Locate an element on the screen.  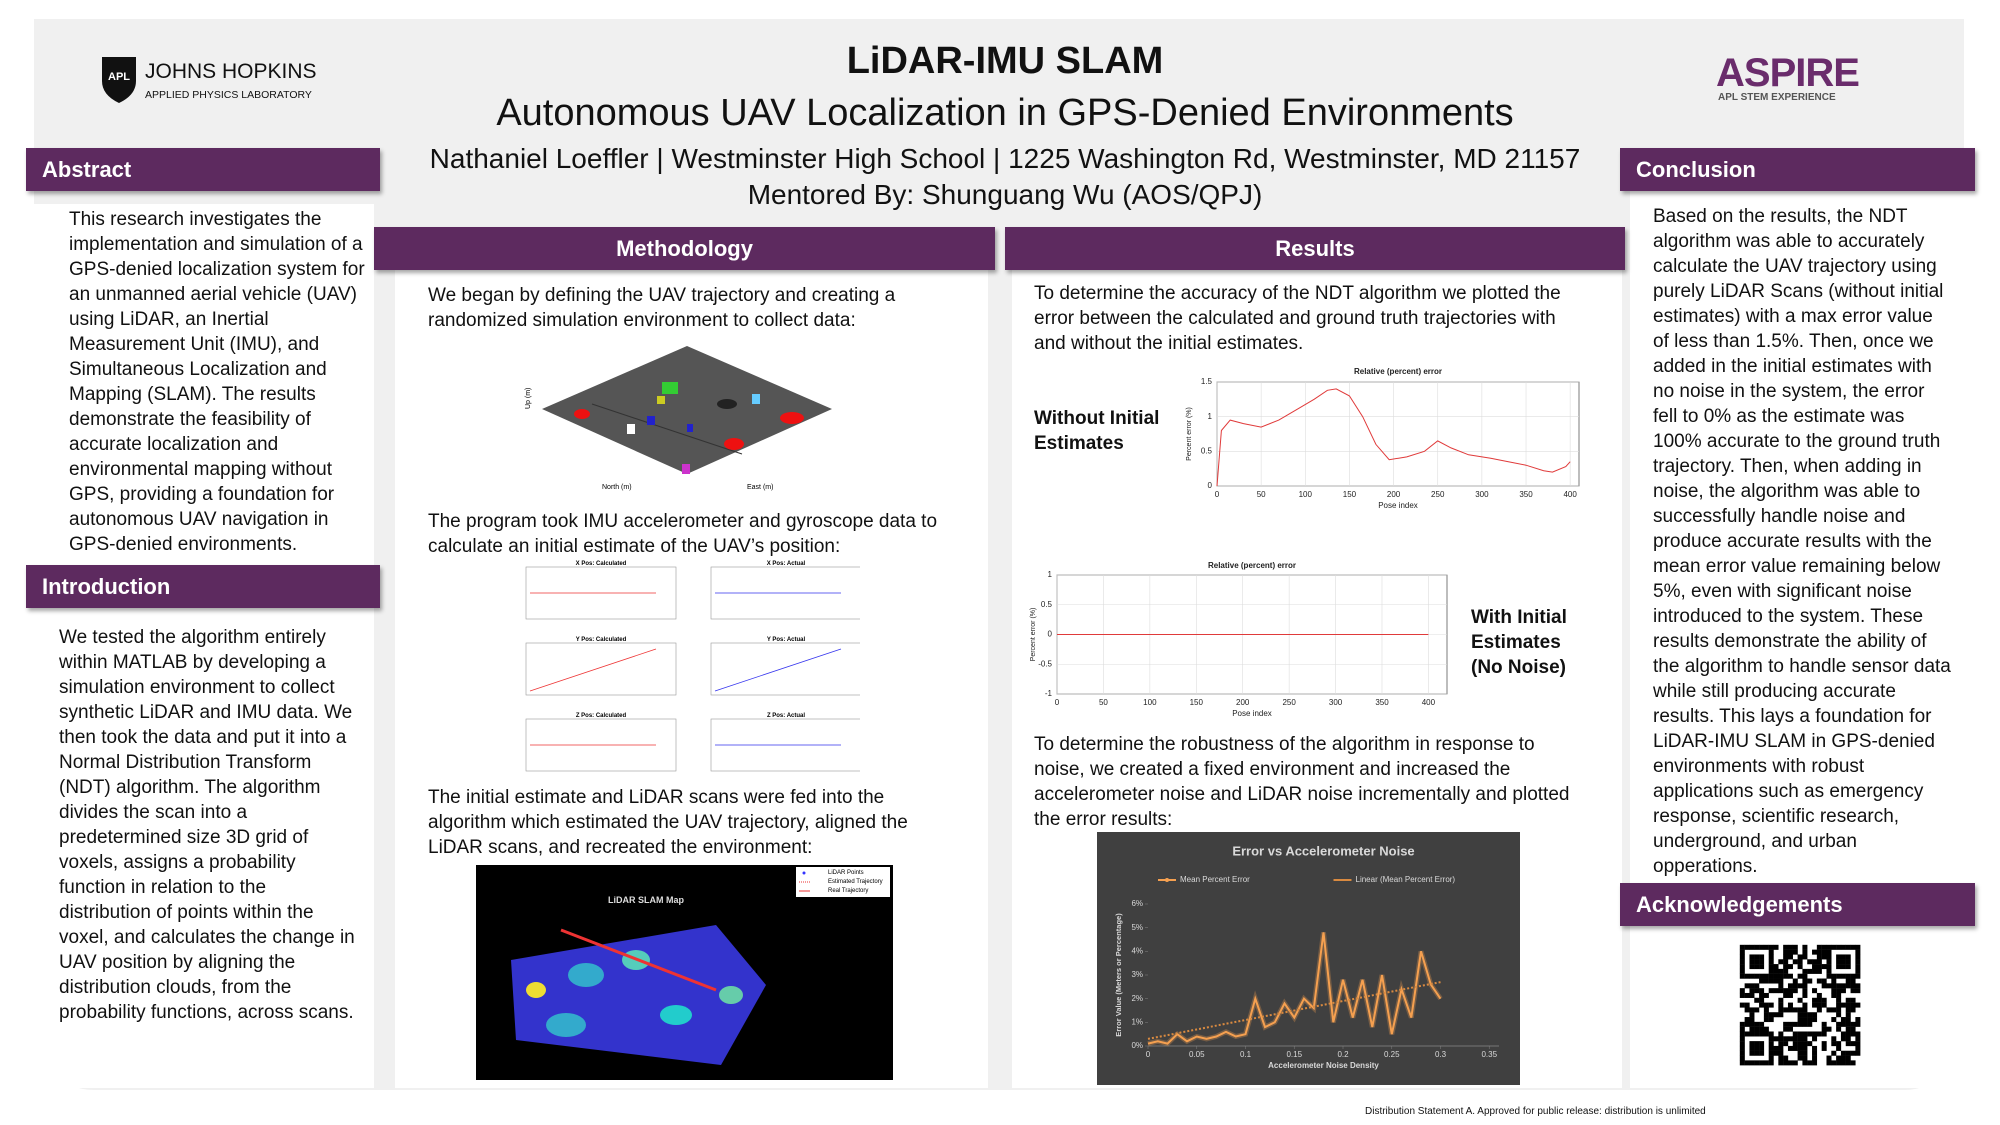
section-header: Conclusion is located at coordinates (1797, 169).